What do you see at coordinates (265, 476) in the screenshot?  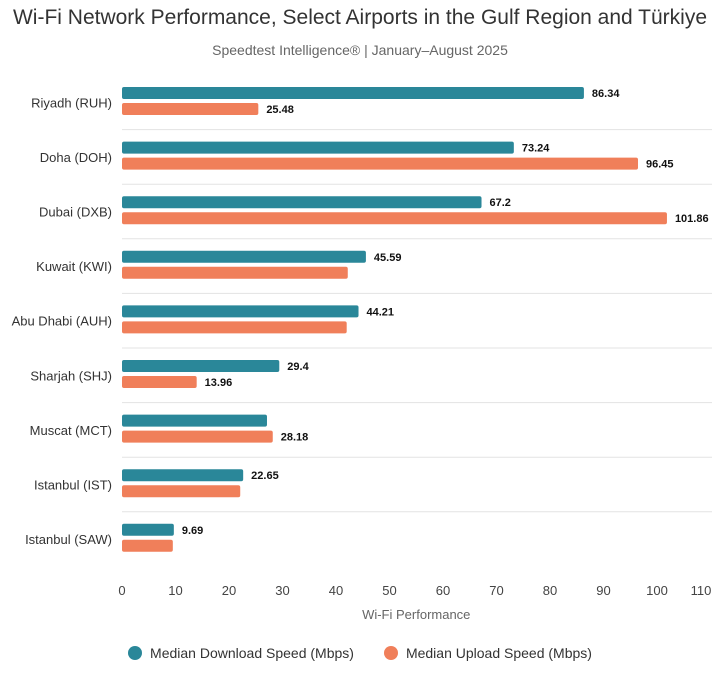 I see `data-label: 22.65` at bounding box center [265, 476].